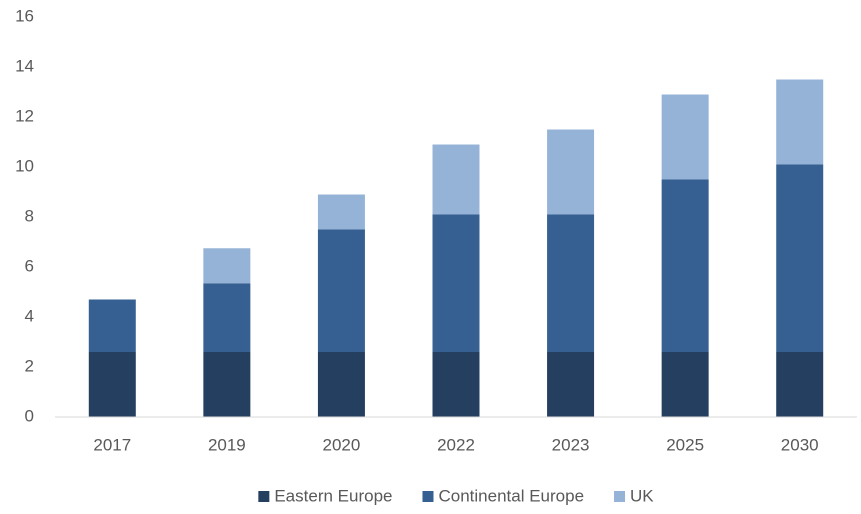 Image resolution: width=861 pixels, height=514 pixels. I want to click on legend-label: Eastern Europe, so click(333, 495).